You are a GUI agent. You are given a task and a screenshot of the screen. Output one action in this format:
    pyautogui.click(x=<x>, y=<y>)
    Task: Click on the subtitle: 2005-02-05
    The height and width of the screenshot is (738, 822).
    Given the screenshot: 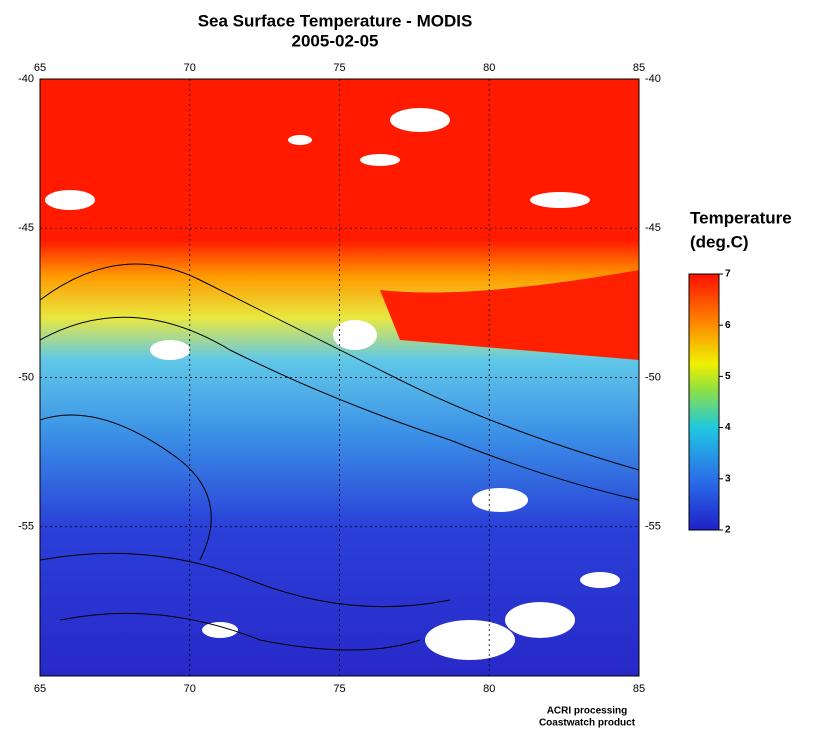 What is the action you would take?
    pyautogui.click(x=335, y=40)
    